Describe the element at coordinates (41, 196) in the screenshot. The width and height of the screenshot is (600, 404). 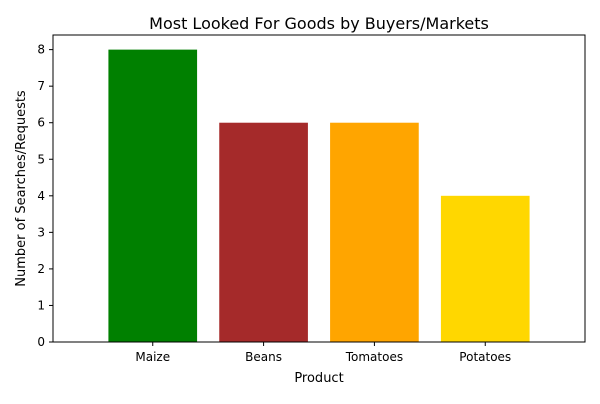
I see `y-tick-label: 4` at that location.